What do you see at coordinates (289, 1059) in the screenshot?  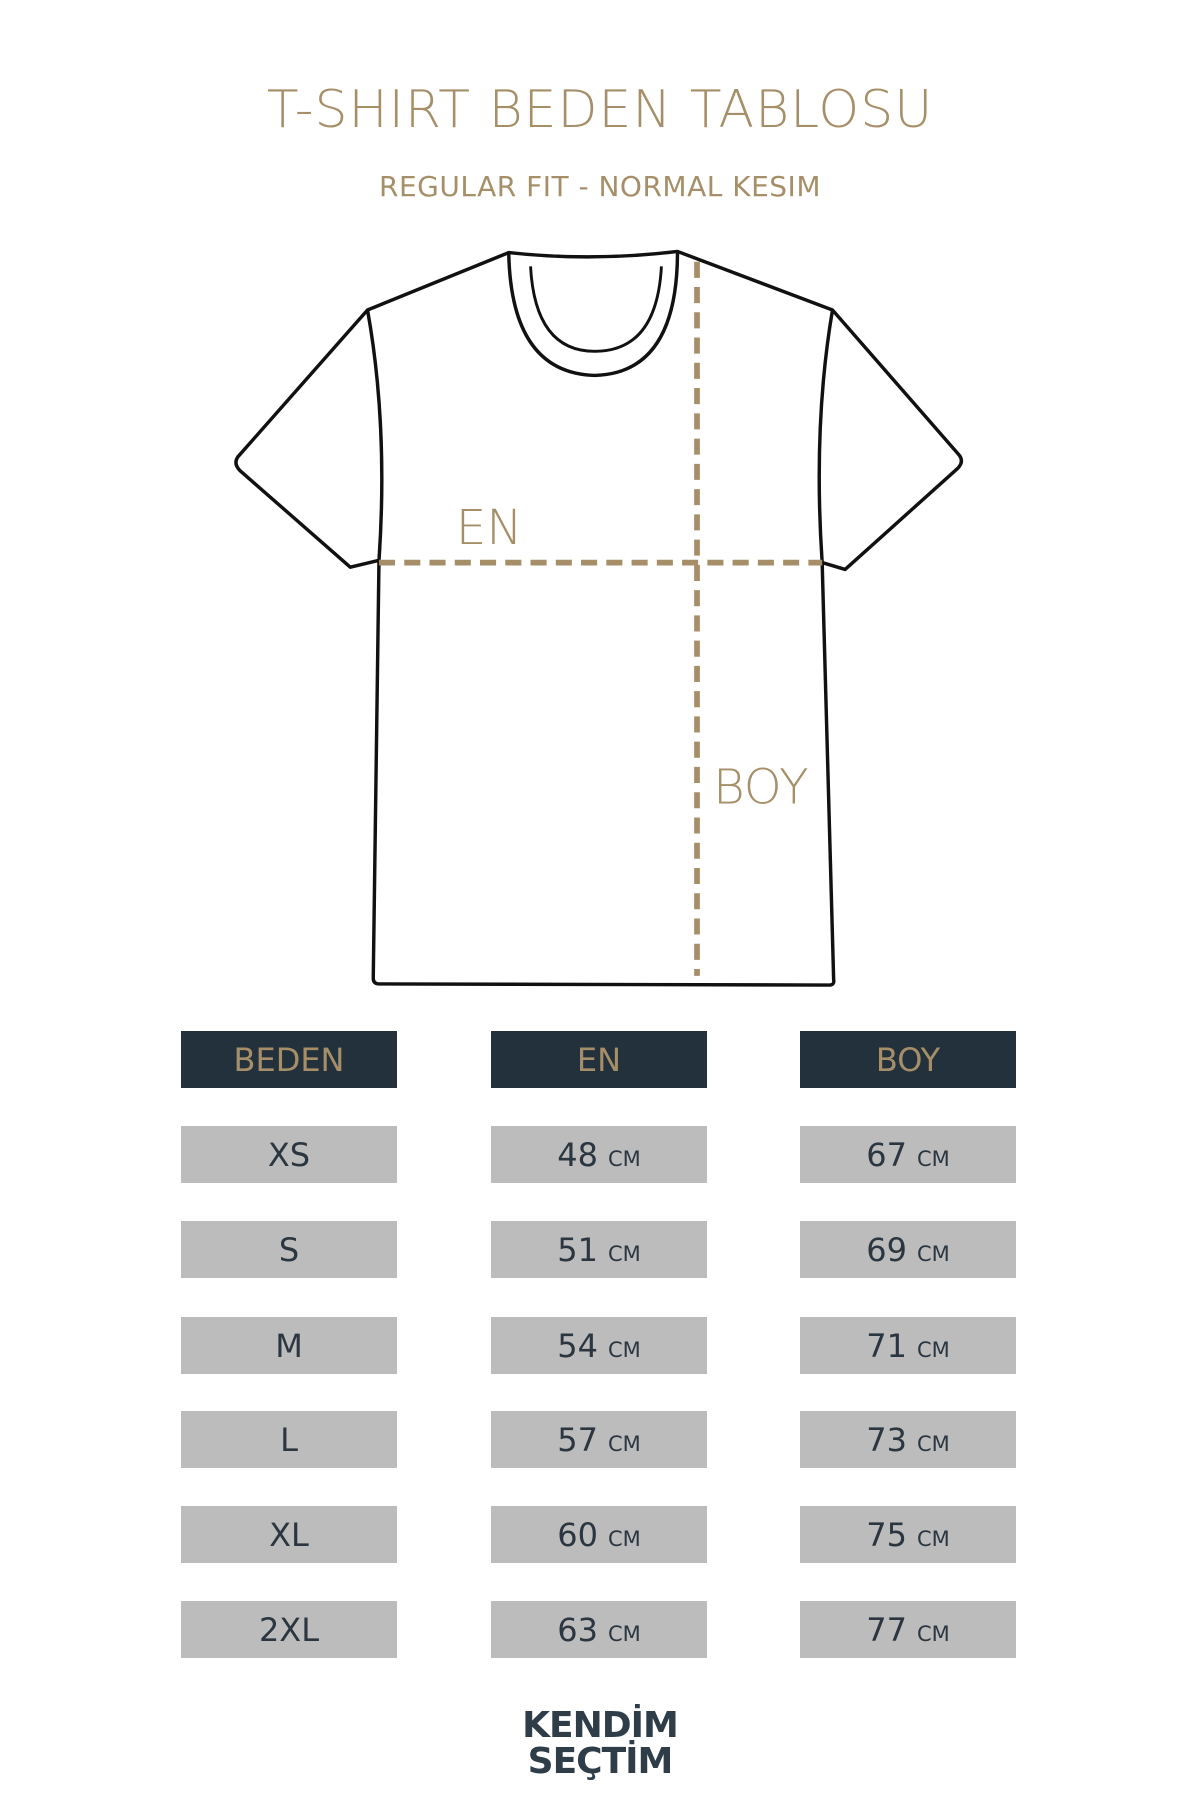 I see `header-beden: BEDEN` at bounding box center [289, 1059].